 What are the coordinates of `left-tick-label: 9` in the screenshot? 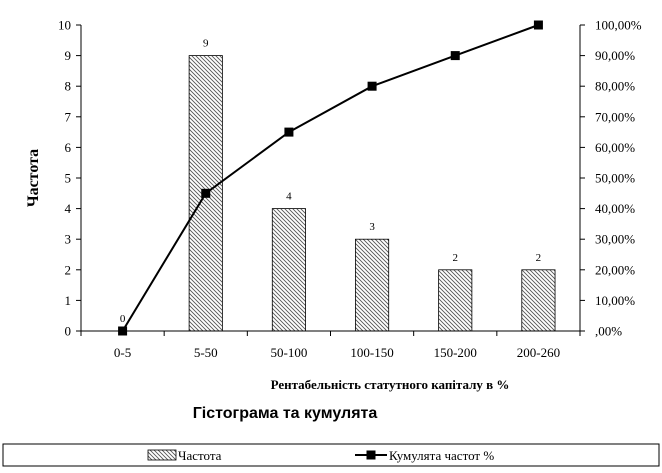 It's located at (68, 55).